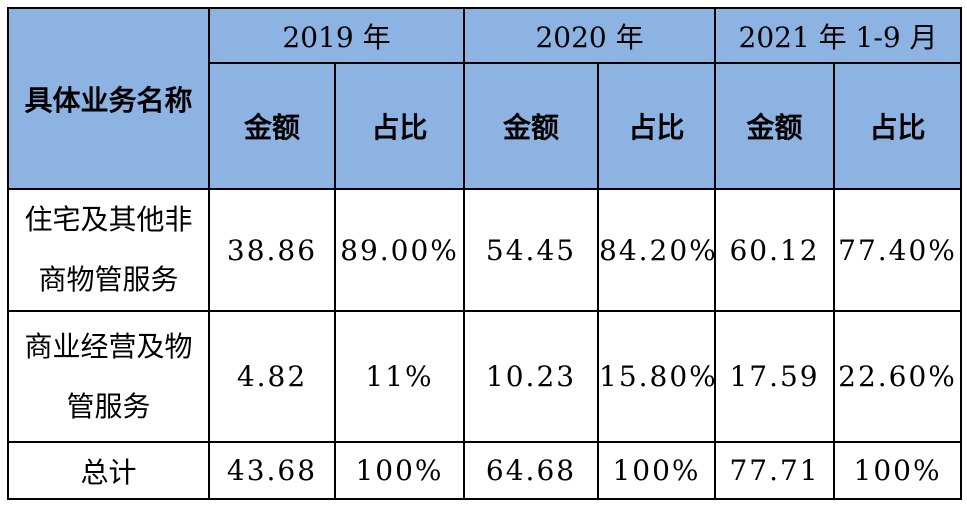 This screenshot has width=967, height=509. I want to click on cell-commercial-2019-amount: 4.82, so click(272, 376).